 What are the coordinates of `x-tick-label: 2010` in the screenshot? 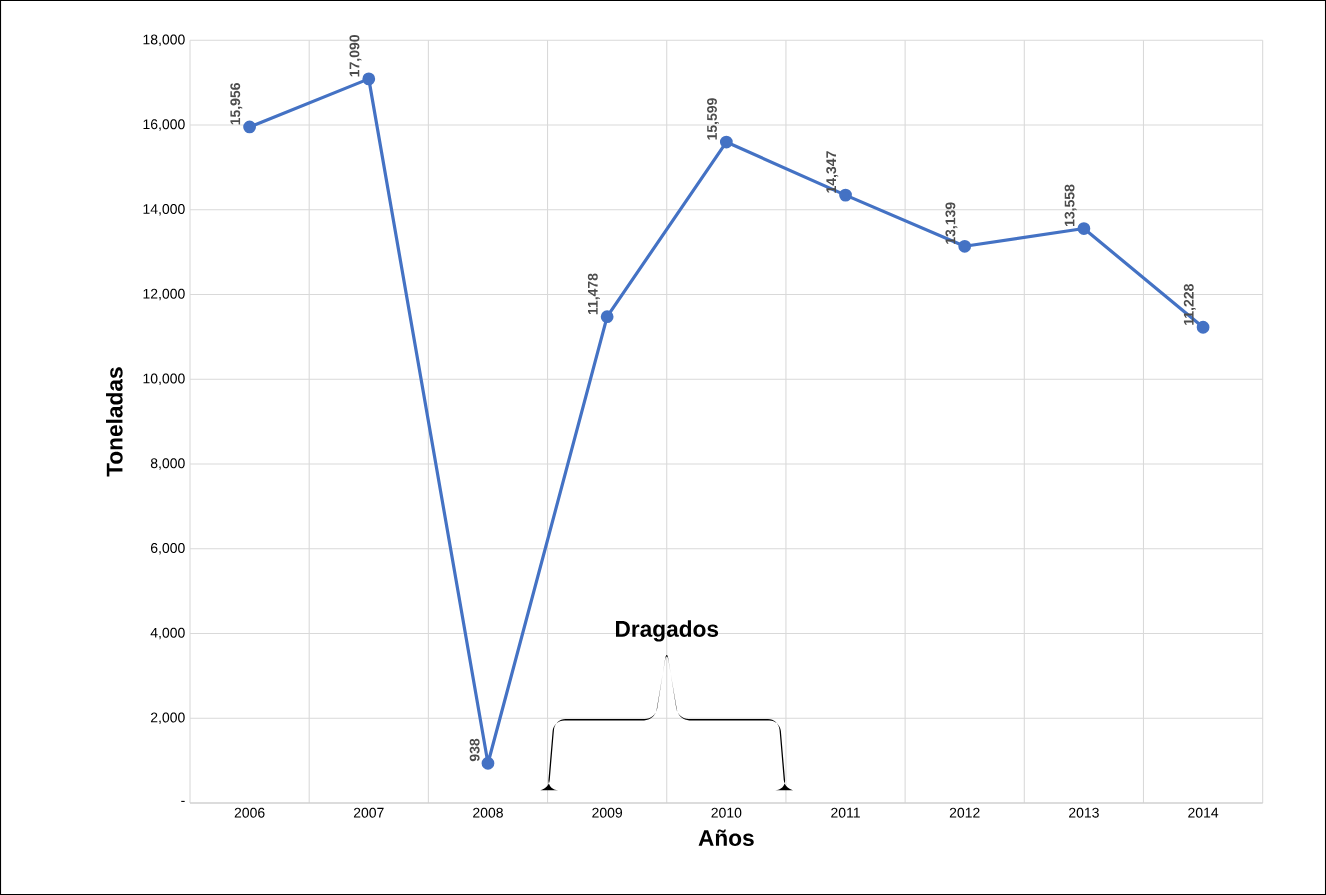 It's located at (726, 812).